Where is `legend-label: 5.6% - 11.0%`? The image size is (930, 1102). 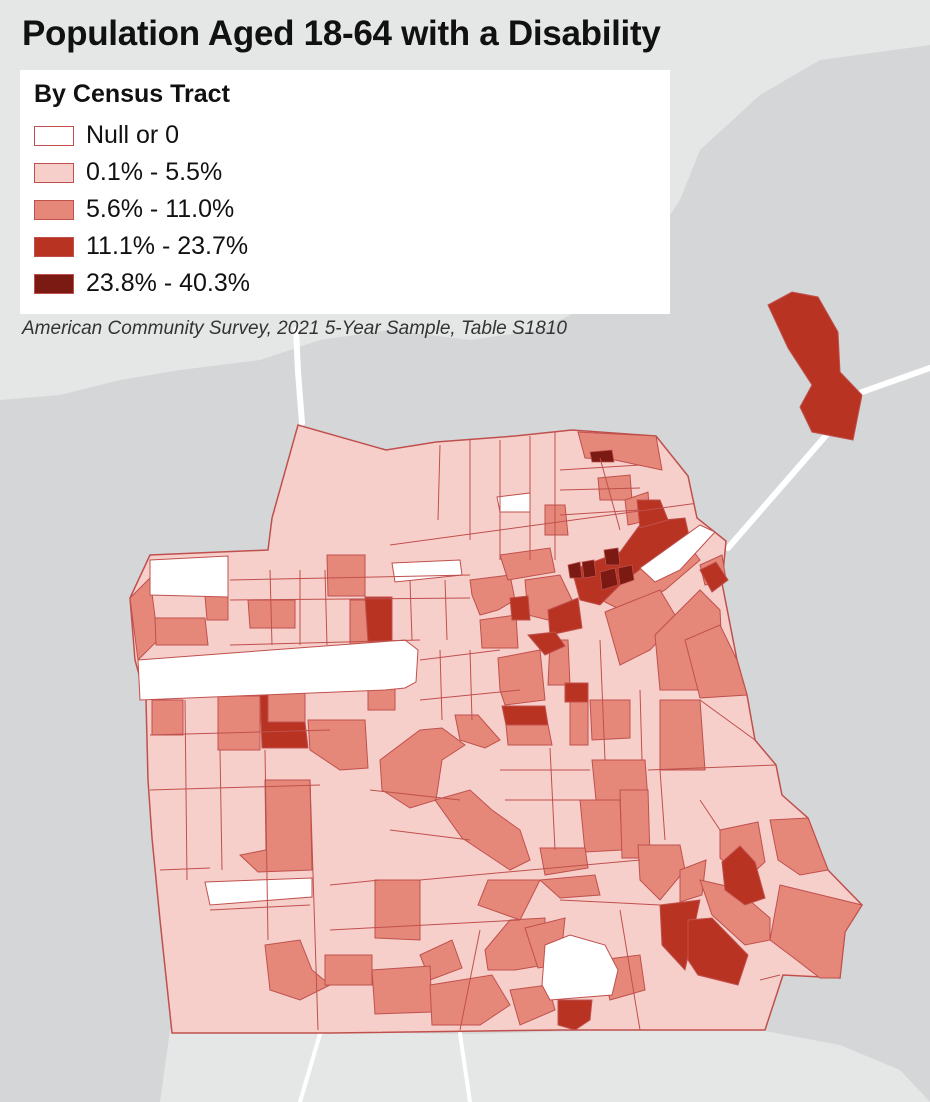 legend-label: 5.6% - 11.0% is located at coordinates (160, 209).